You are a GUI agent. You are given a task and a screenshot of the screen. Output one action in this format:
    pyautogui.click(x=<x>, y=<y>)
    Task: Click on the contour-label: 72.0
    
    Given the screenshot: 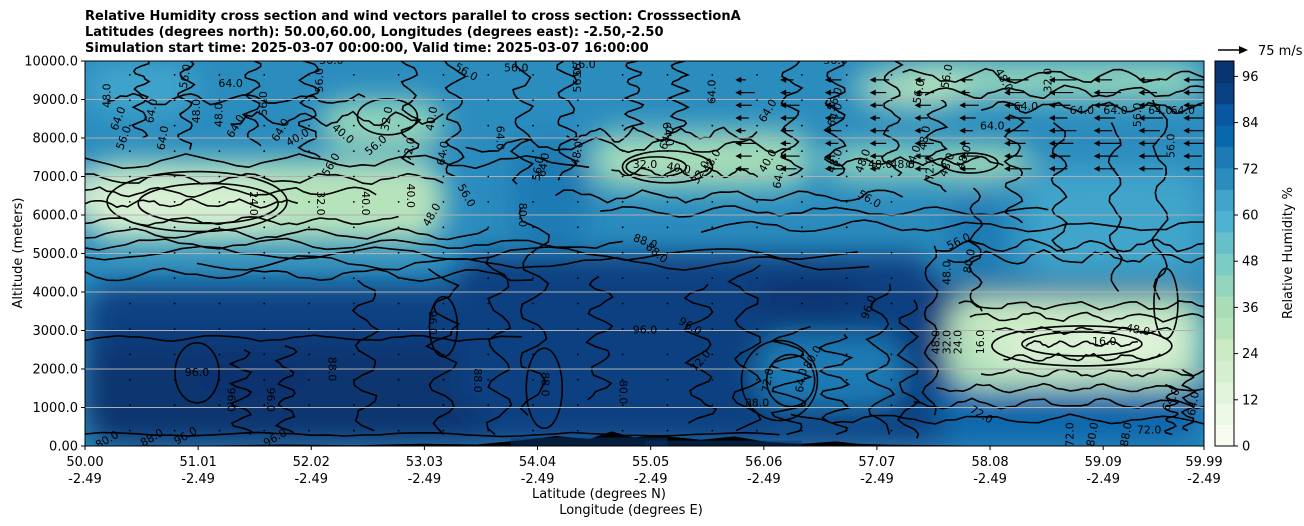 What is the action you would take?
    pyautogui.click(x=1149, y=430)
    